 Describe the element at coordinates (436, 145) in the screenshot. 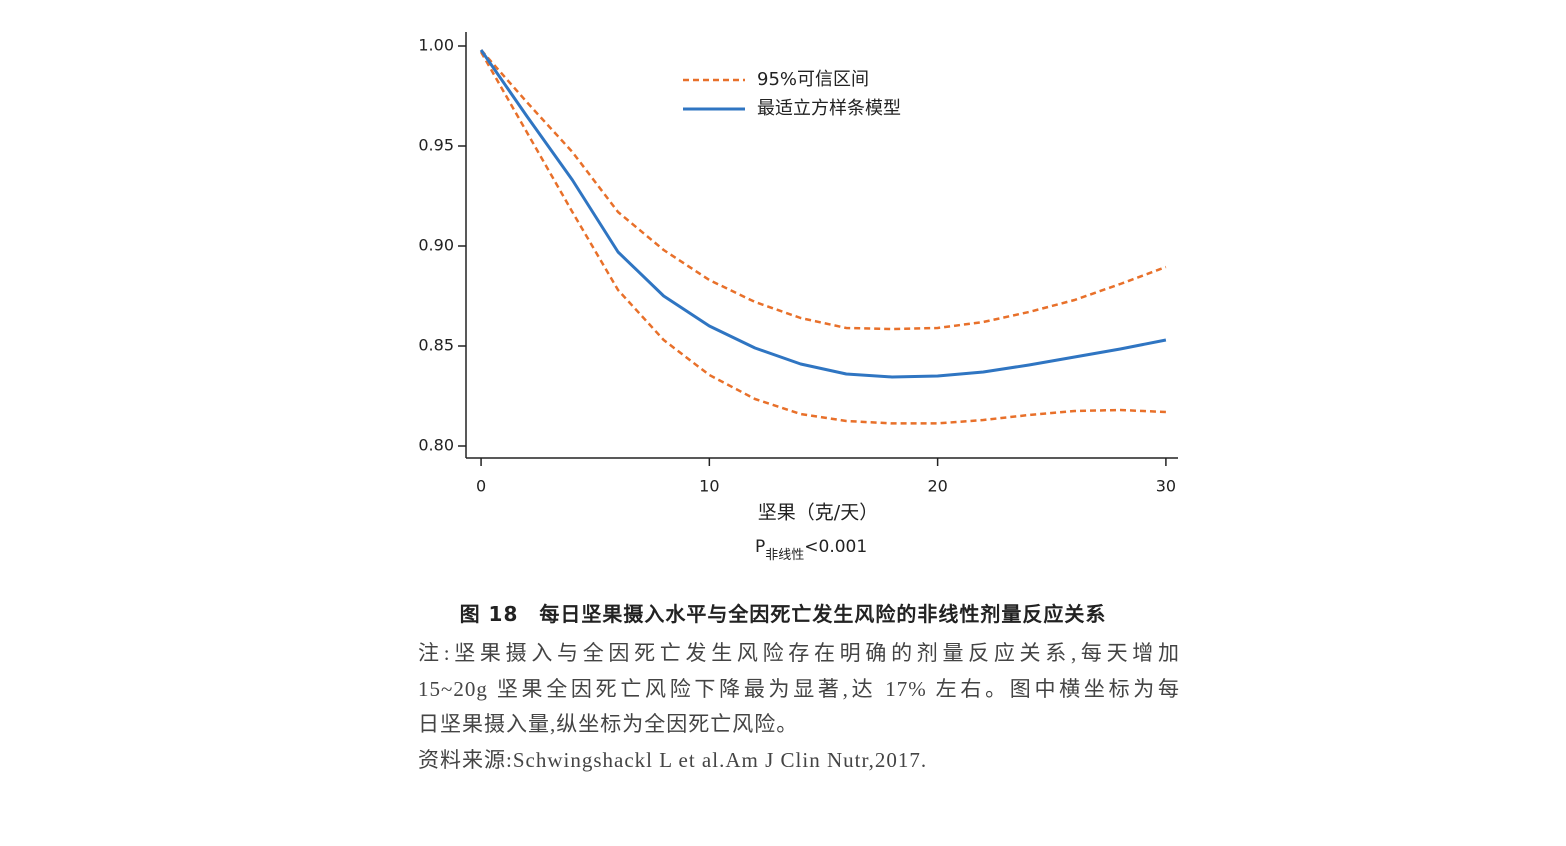

I see `y-tick-label: 0.95` at that location.